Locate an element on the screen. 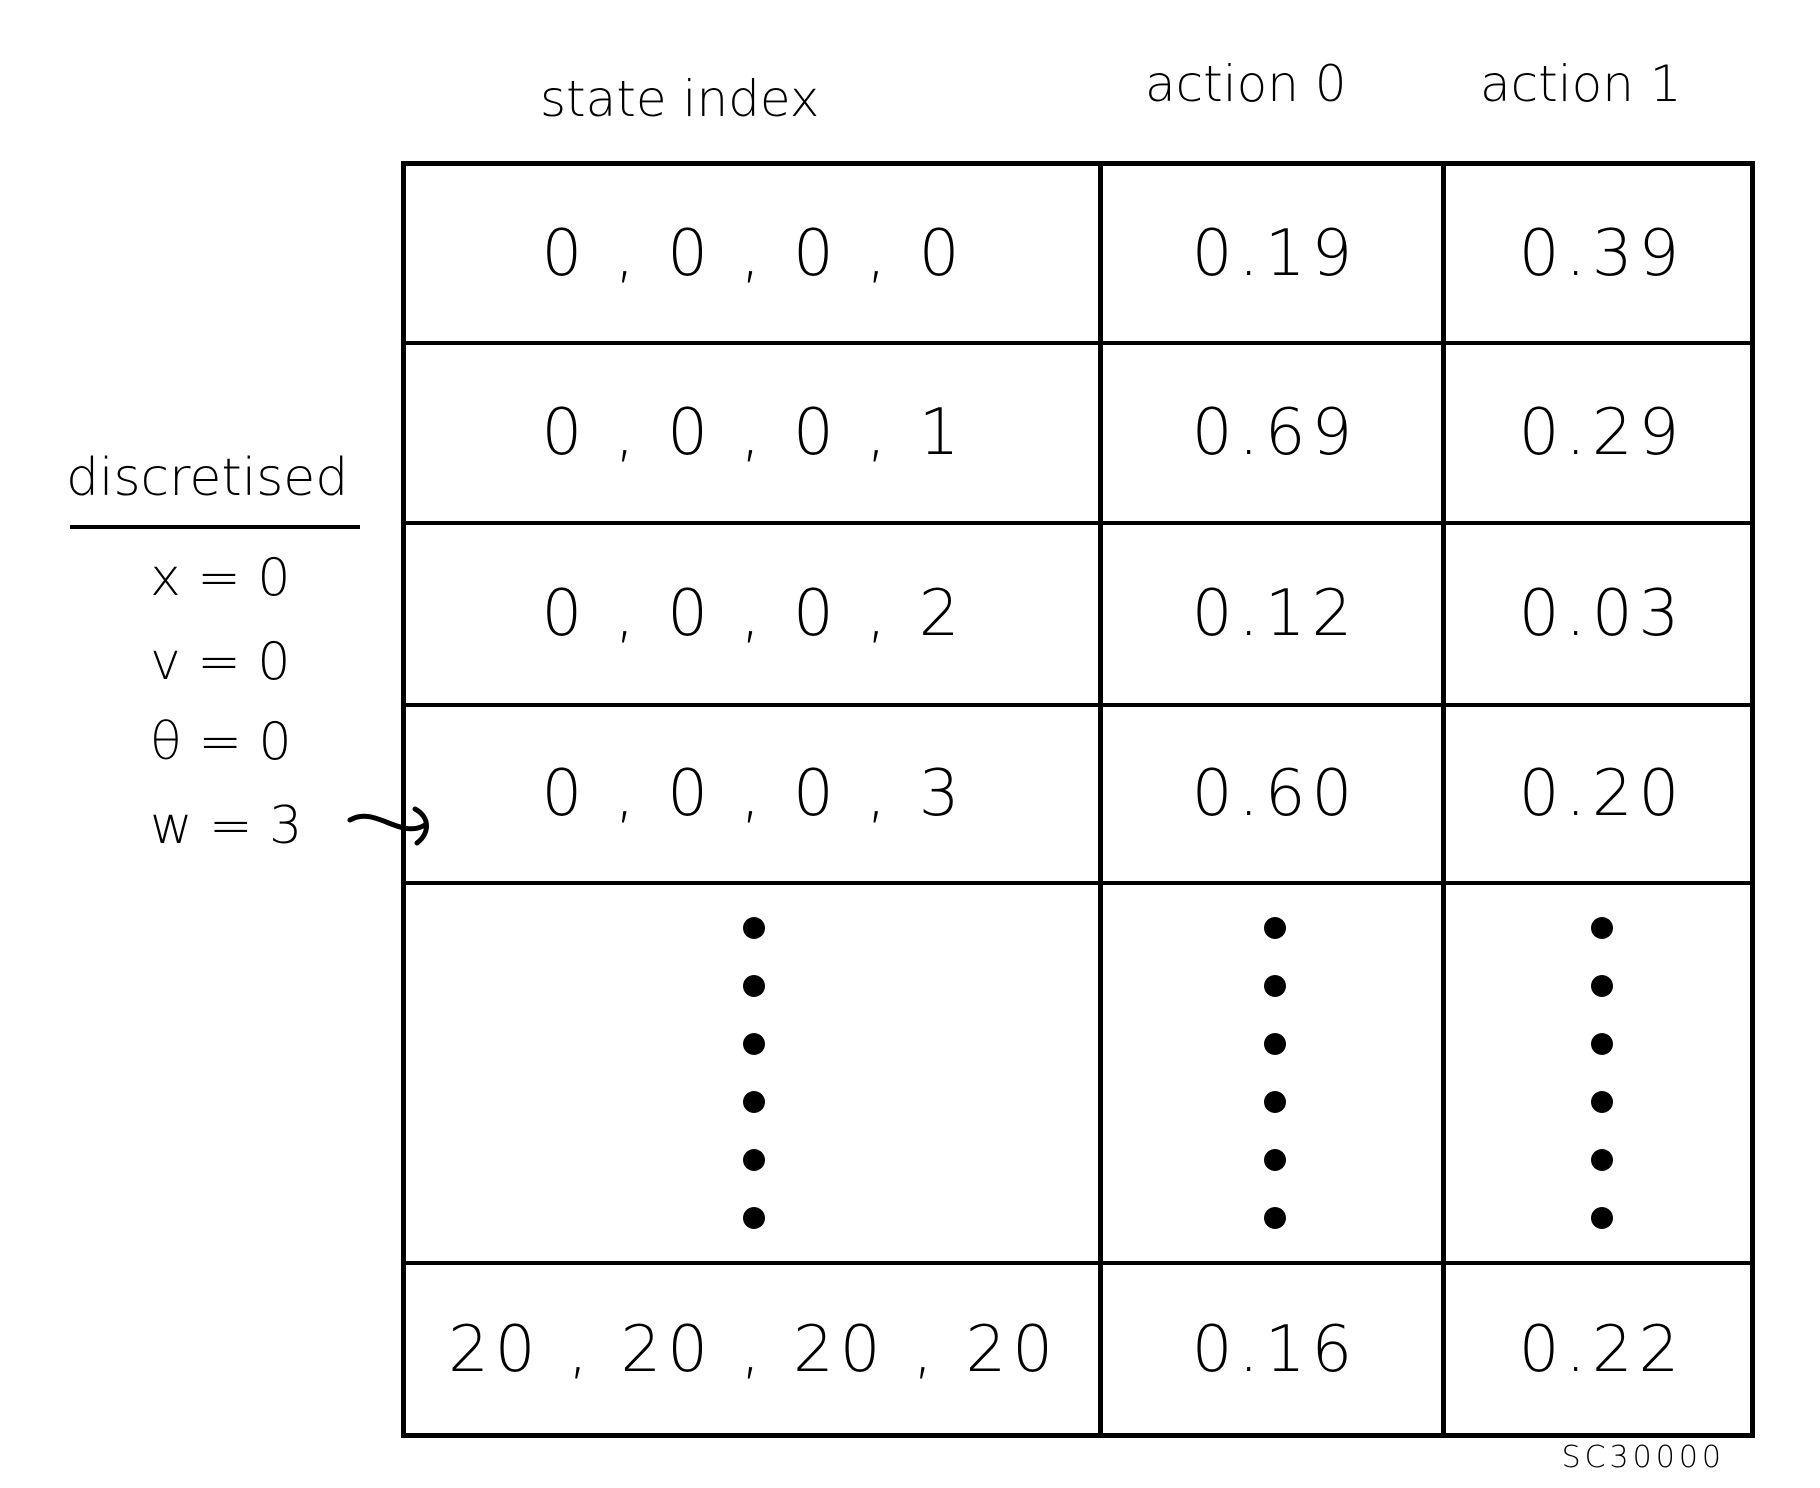 This screenshot has height=1488, width=1820. table-row: 0 , 0 , 0 , 3 0.60 0.20 is located at coordinates (1078, 794).